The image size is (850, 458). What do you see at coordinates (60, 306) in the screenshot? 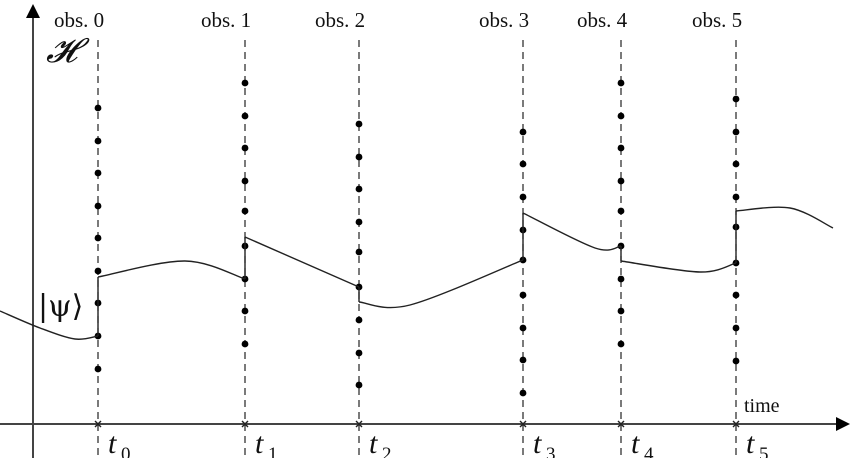
I see `state-label: |ψ⟩` at bounding box center [60, 306].